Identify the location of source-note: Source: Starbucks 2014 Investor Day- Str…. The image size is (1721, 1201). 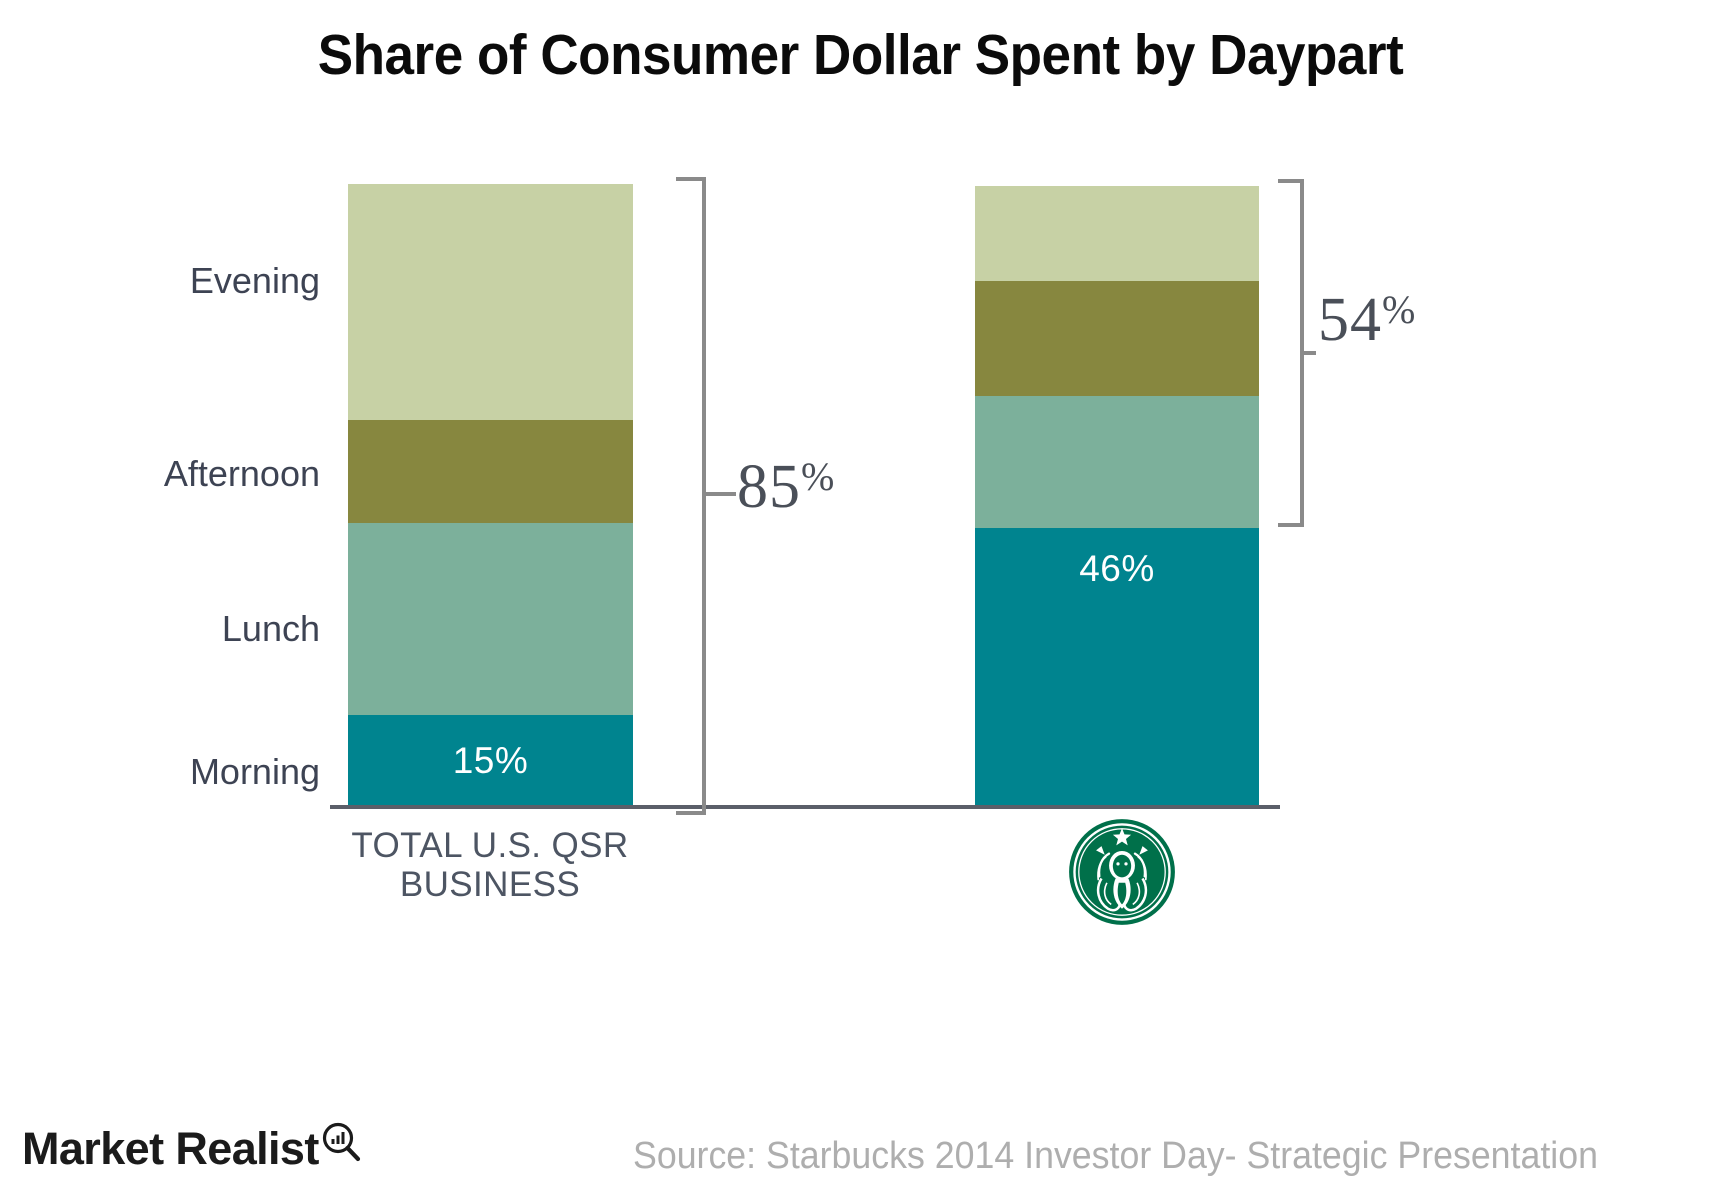
(1115, 1156).